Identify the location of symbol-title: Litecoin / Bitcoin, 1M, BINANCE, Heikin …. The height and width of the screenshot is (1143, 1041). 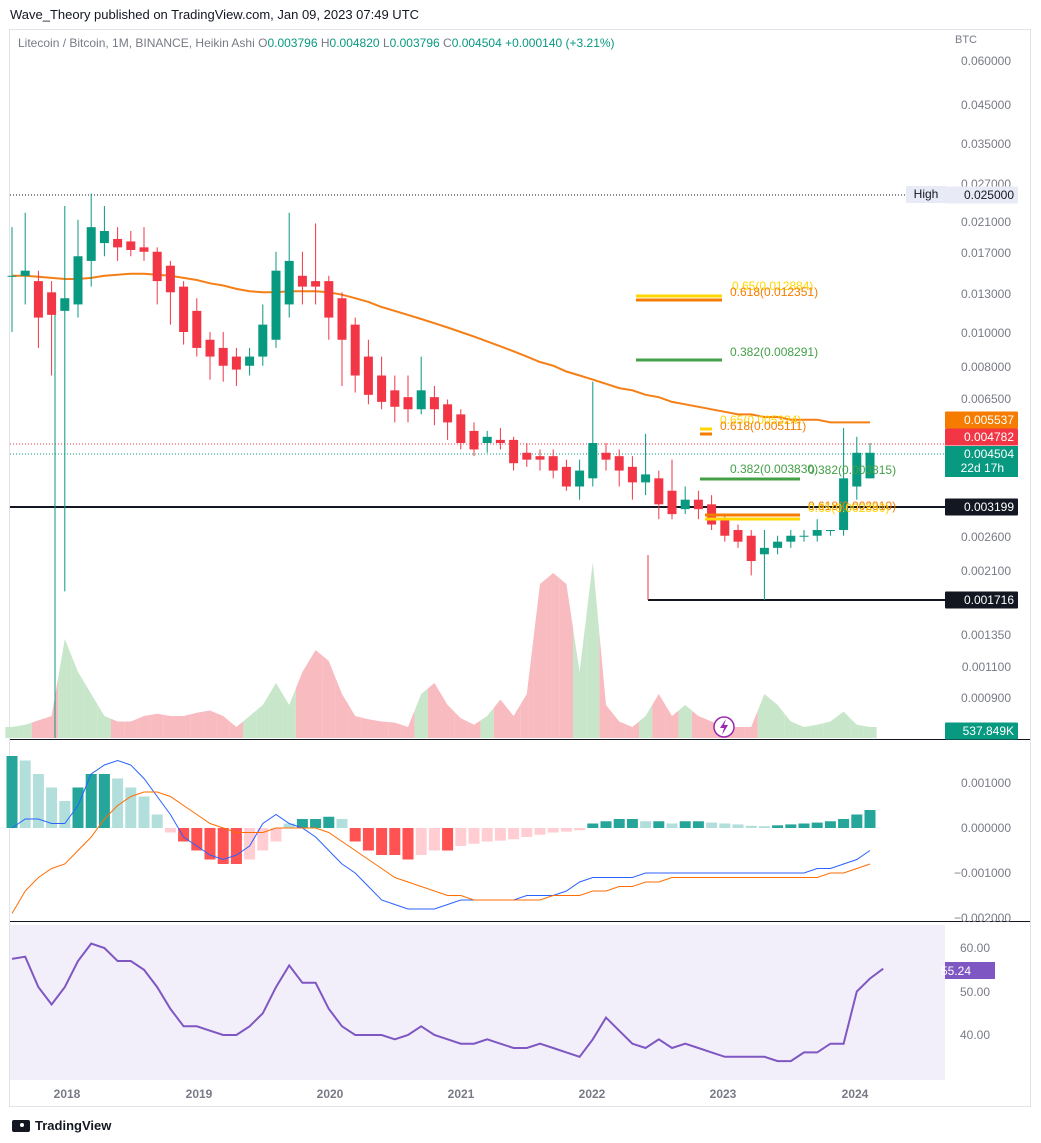
(136, 43).